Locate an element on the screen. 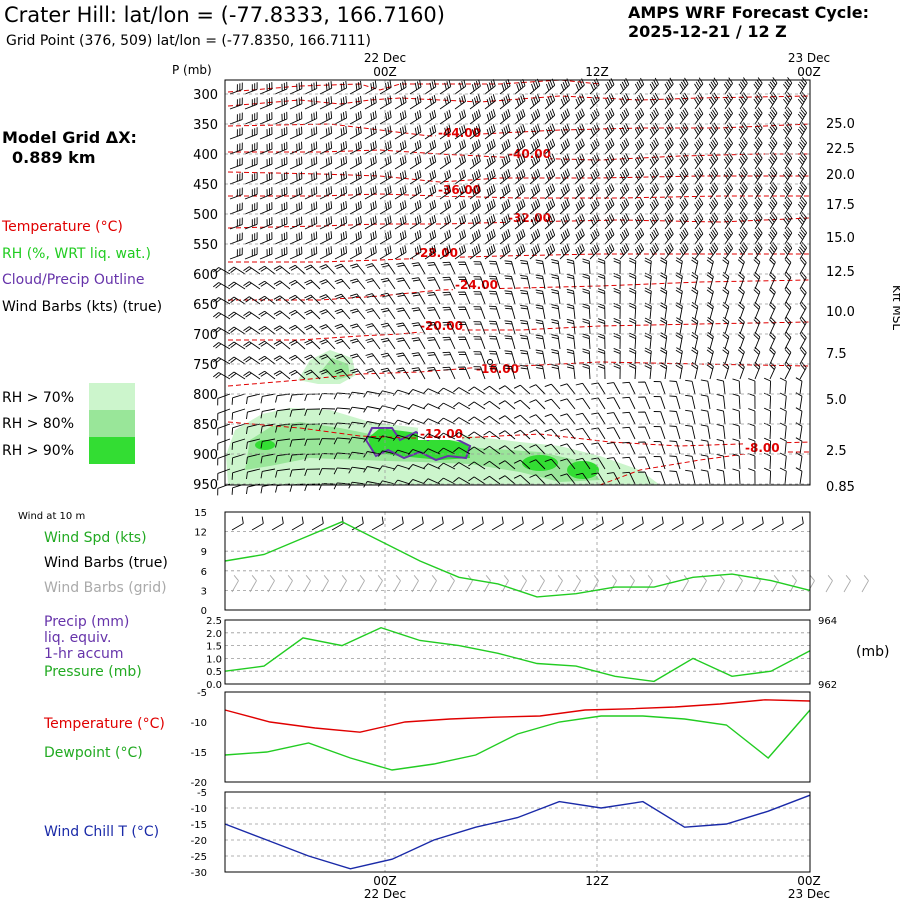  height-tick-label: 17.5 is located at coordinates (840, 205).